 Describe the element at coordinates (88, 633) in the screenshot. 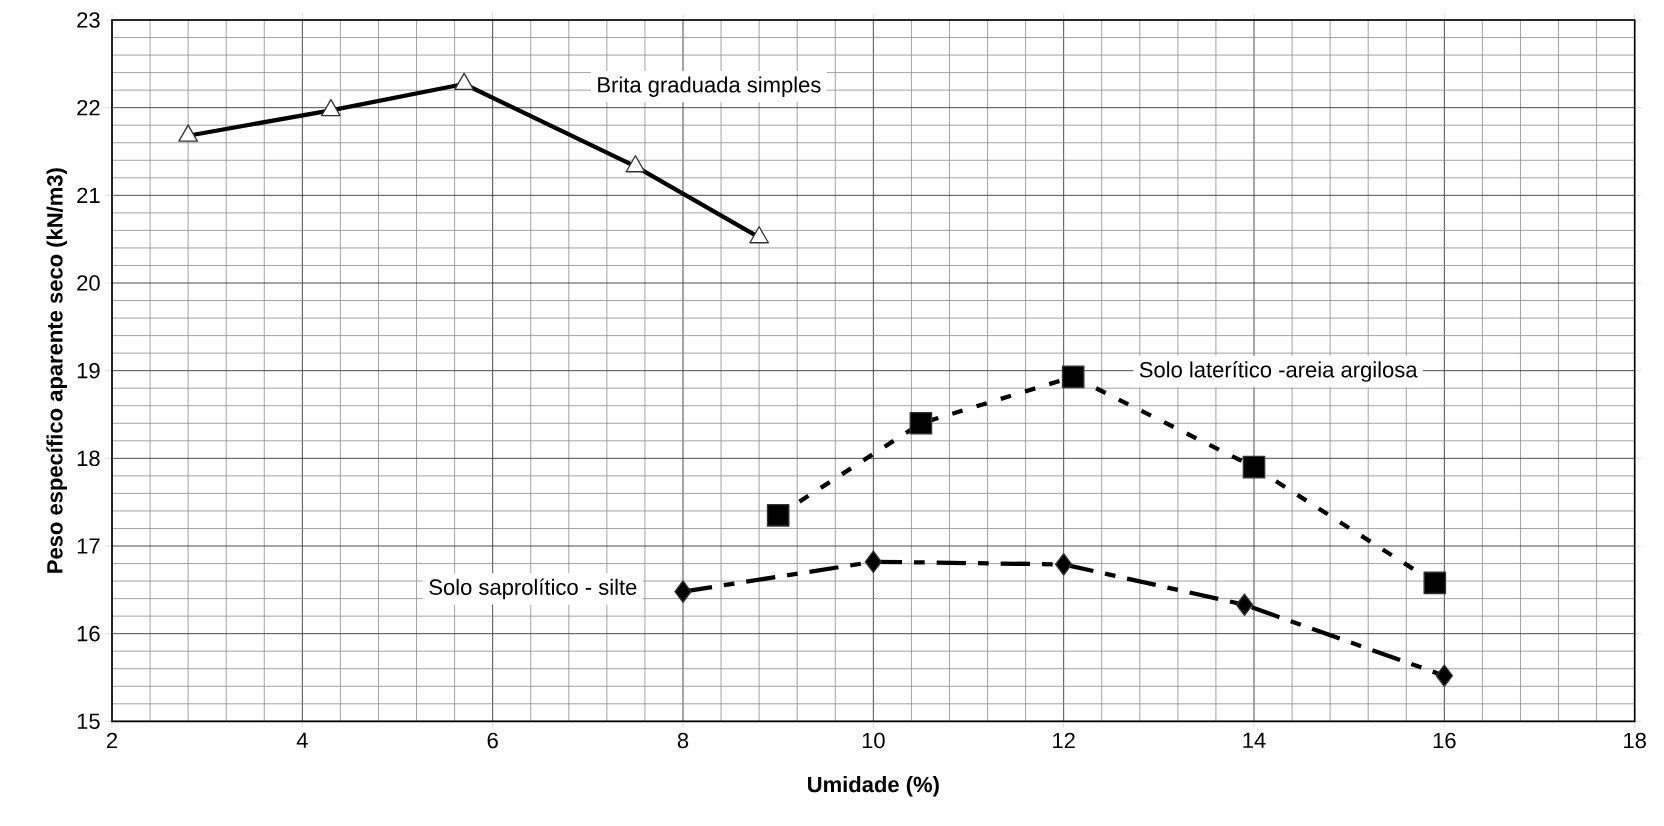

I see `y-tick-label: 16` at that location.